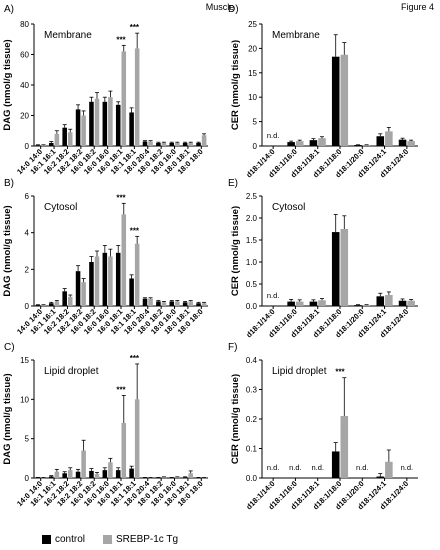 This screenshot has width=440, height=550. What do you see at coordinates (9, 183) in the screenshot?
I see `panel-label-b: B)` at bounding box center [9, 183].